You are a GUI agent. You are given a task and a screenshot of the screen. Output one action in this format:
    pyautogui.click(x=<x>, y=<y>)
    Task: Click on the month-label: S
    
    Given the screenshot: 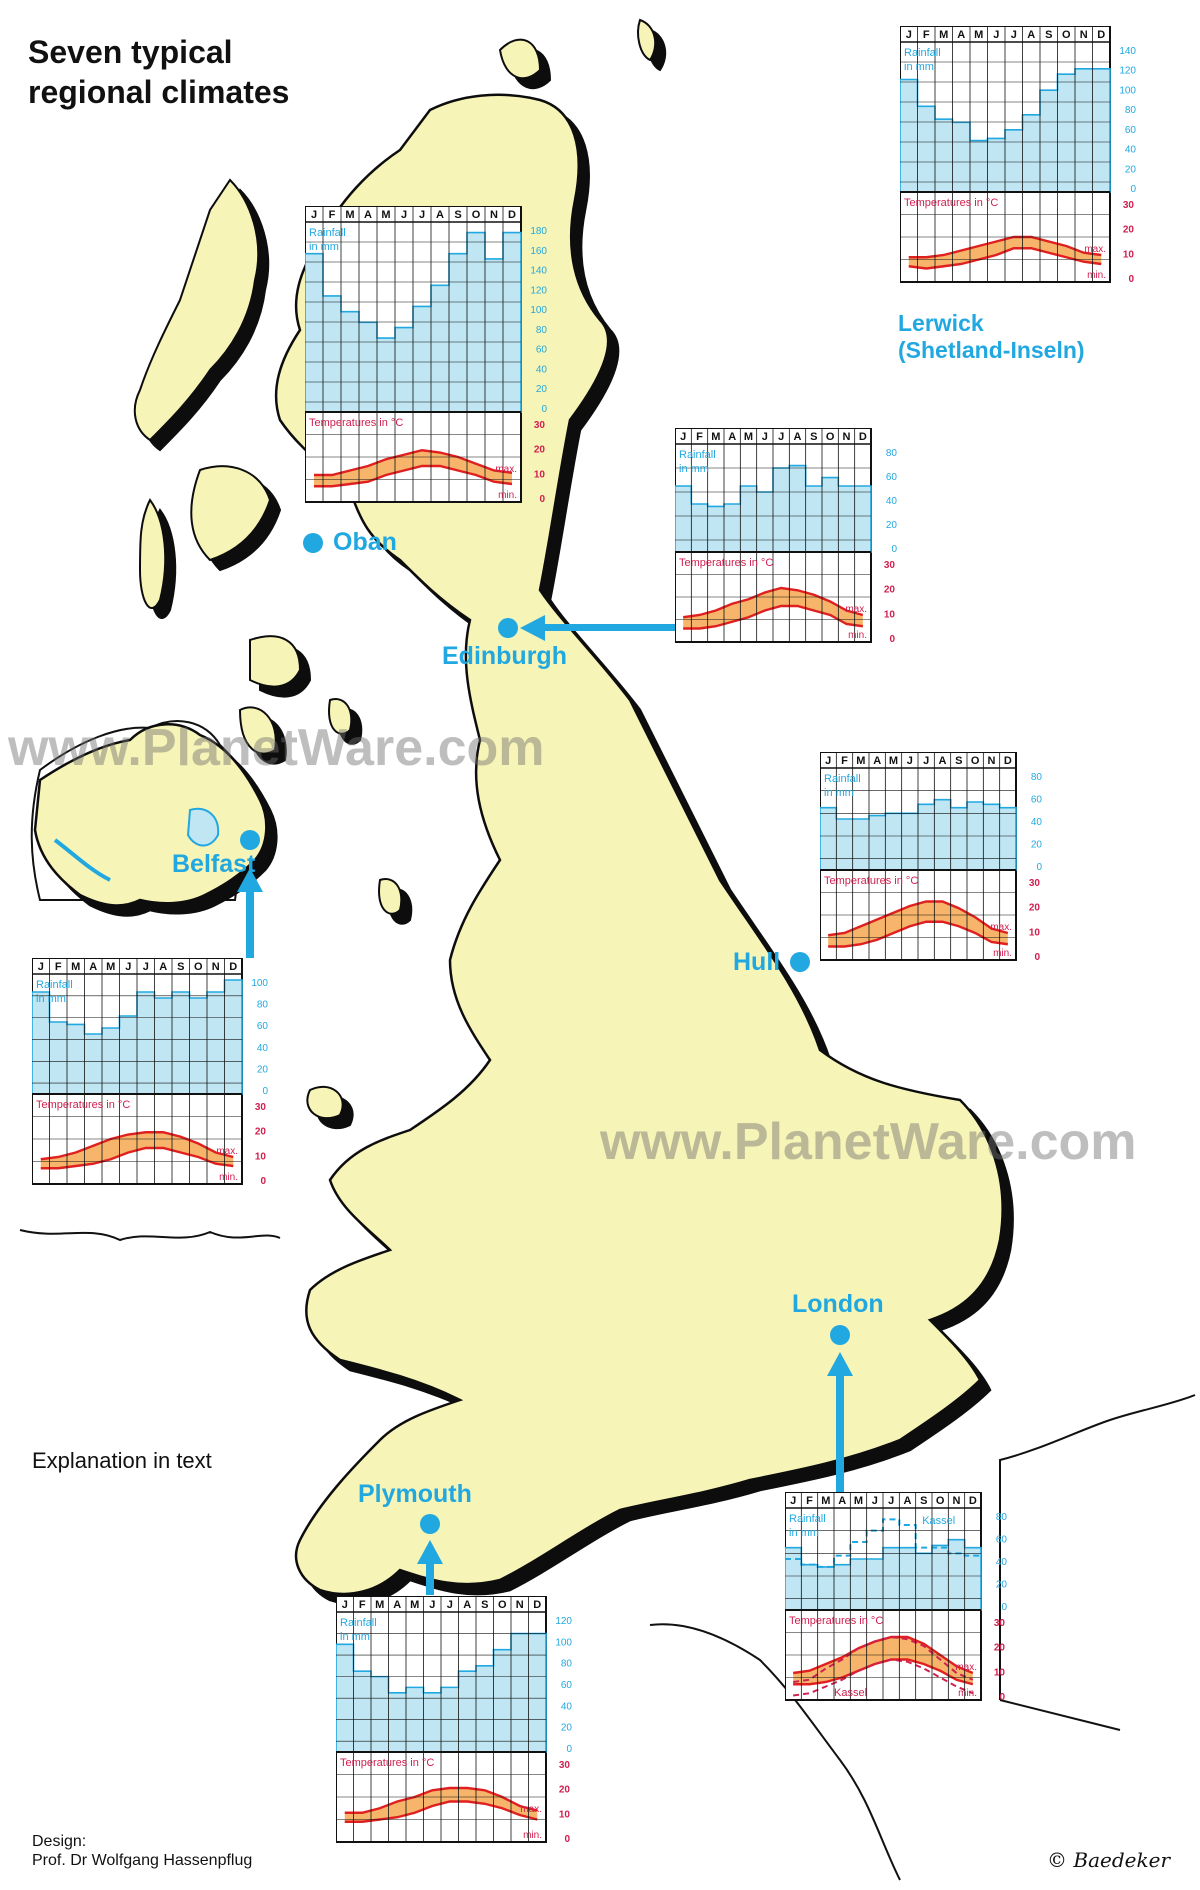 What is the action you would take?
    pyautogui.click(x=457, y=215)
    